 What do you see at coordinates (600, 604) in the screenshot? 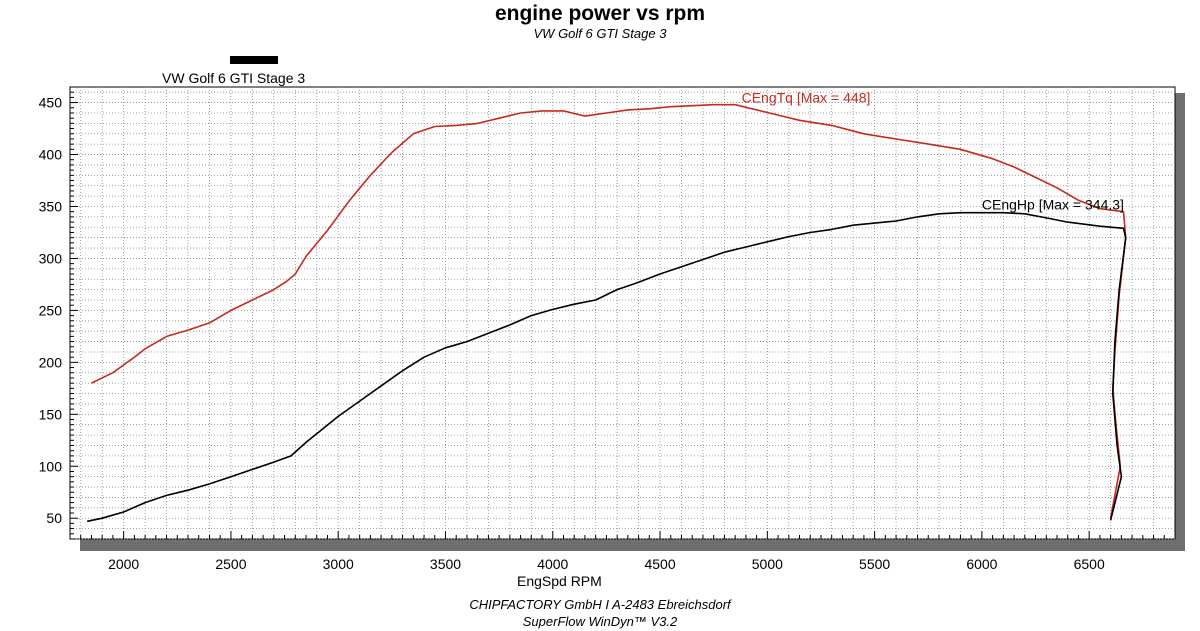
I see `footer-company: CHIPFACTORY GmbH I A-2483 Ebreichsdorf` at bounding box center [600, 604].